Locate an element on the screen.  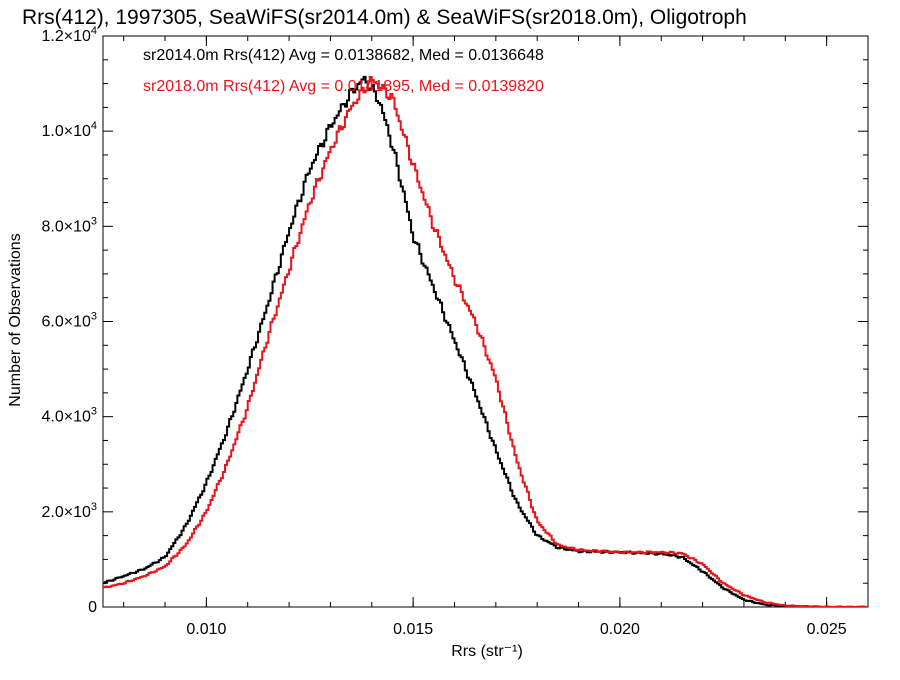
y-tick-label: 0 is located at coordinates (92, 607).